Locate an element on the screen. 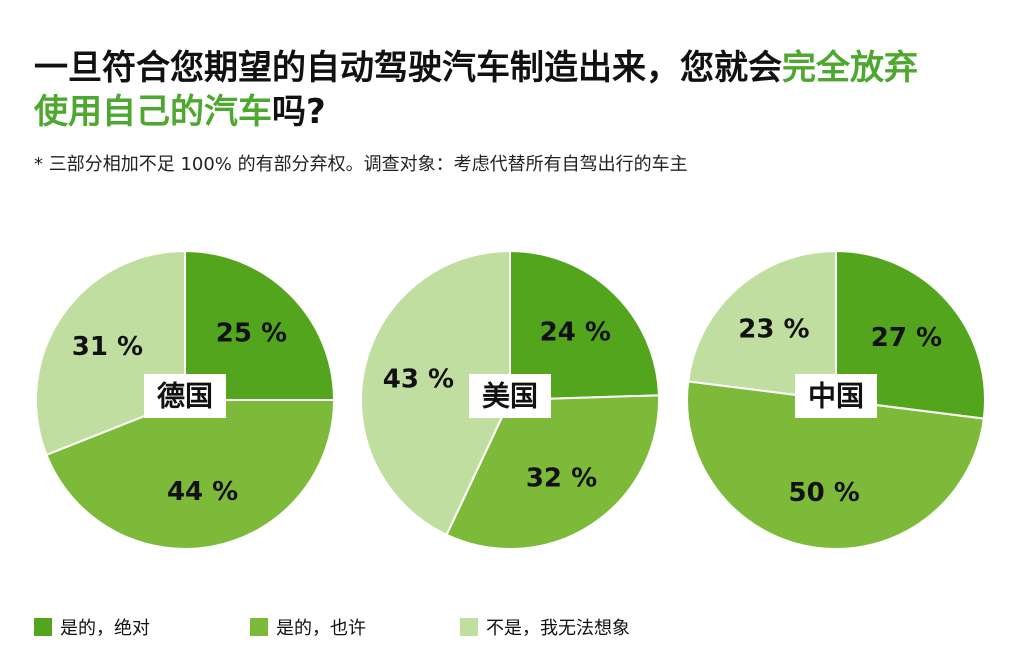 This screenshot has height=662, width=1024. data-label-china-yes-maybe: 50 % is located at coordinates (824, 493).